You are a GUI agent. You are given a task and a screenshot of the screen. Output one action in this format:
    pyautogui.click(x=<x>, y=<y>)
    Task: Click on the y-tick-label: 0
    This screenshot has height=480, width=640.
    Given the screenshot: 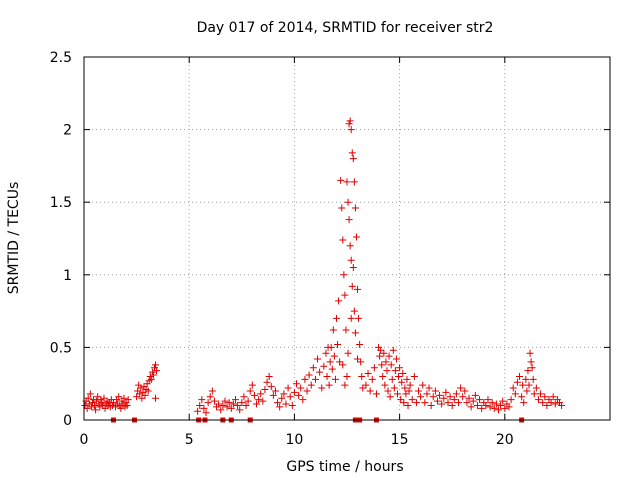 What is the action you would take?
    pyautogui.click(x=67, y=421)
    